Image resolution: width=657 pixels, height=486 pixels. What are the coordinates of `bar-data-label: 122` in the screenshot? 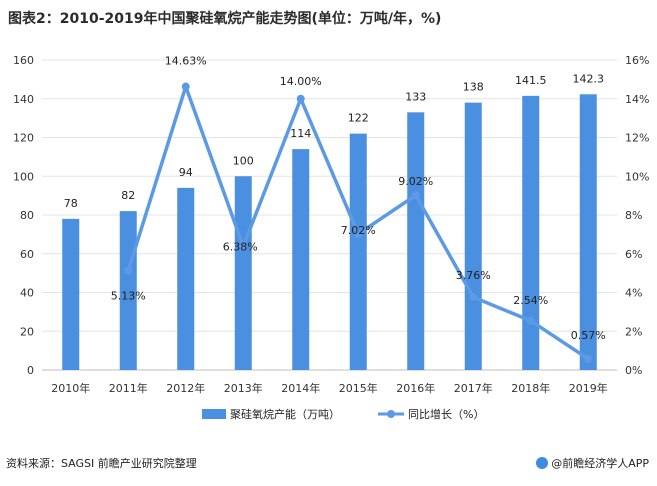 It's located at (358, 118).